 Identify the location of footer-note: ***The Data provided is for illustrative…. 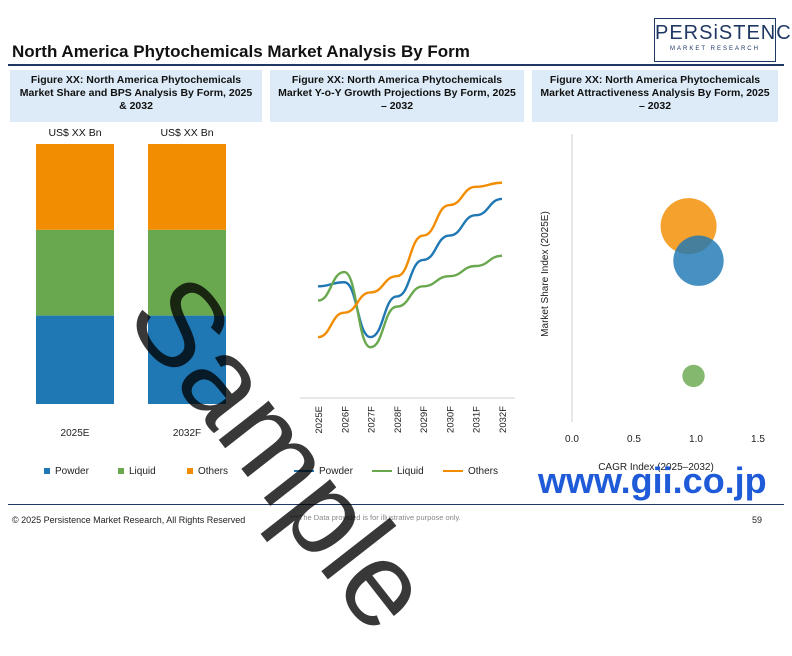
(375, 517).